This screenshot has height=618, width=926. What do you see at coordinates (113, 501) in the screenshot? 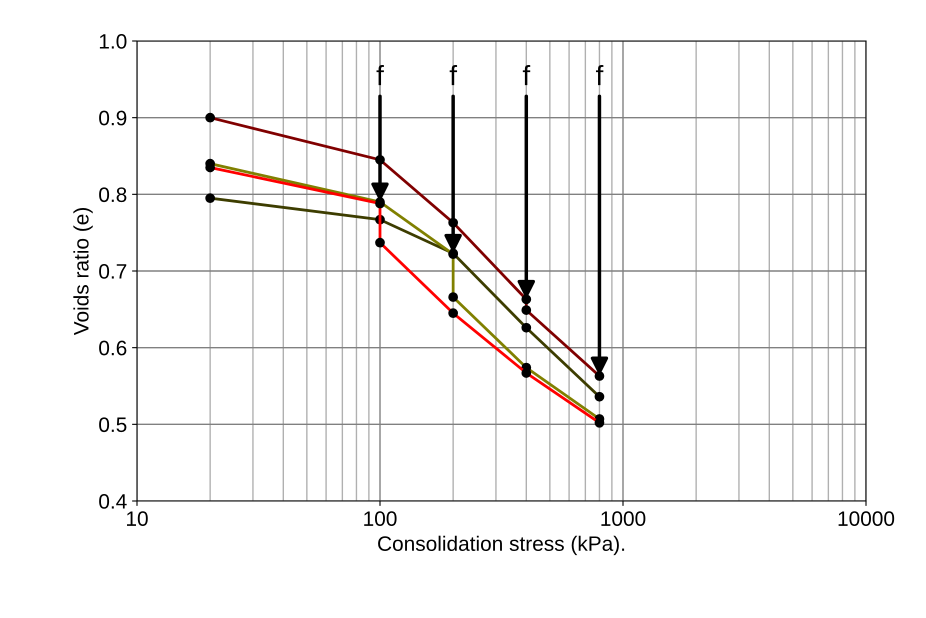
I see `y-tick-label: 0.4` at bounding box center [113, 501].